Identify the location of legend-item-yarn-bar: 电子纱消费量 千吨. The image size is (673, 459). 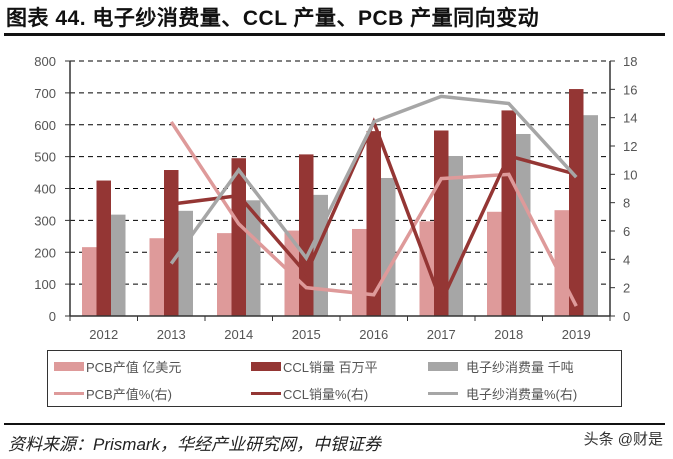
(501, 366).